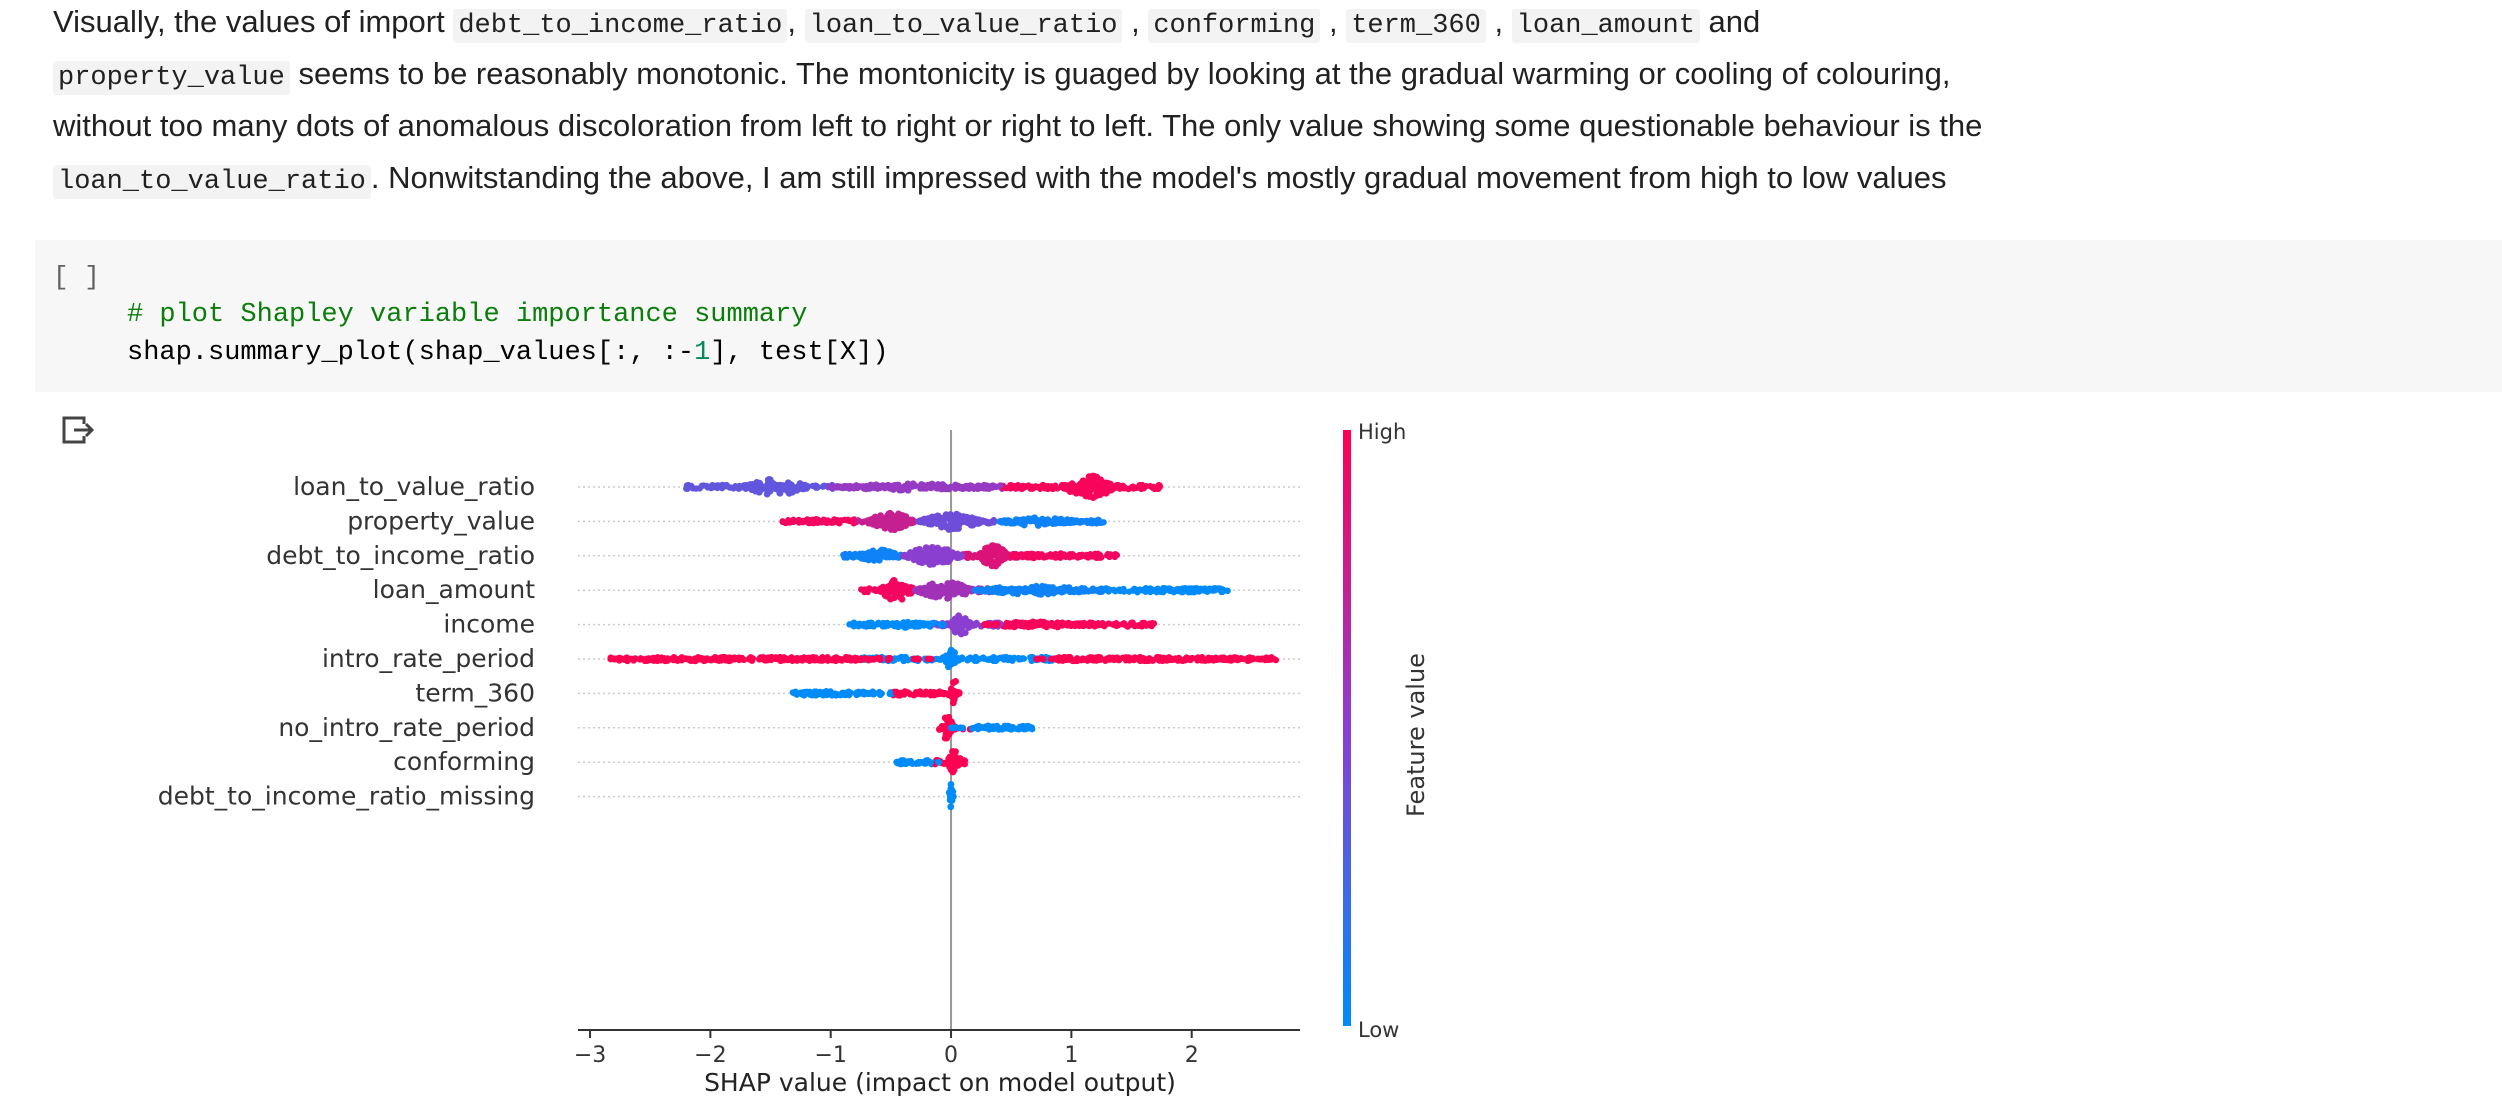 This screenshot has width=2502, height=1116. Describe the element at coordinates (406, 727) in the screenshot. I see `feature-label: no_intro_rate_period` at that location.